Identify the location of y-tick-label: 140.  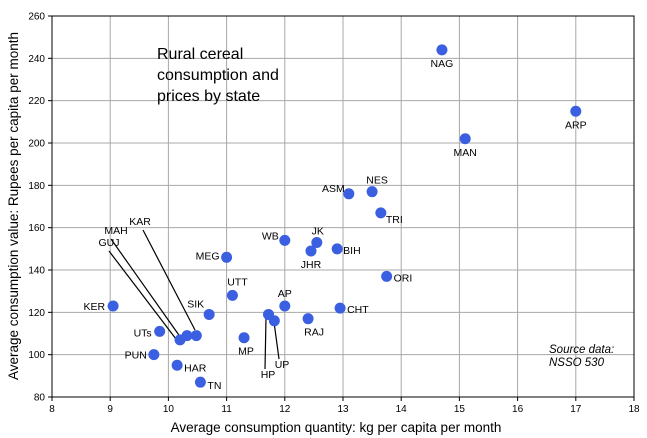
(36, 271).